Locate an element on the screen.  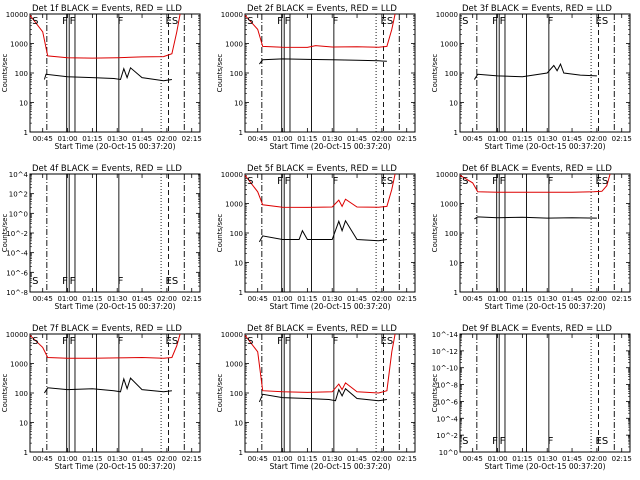
y-tick-label: 10^-12 is located at coordinates (445, 352).